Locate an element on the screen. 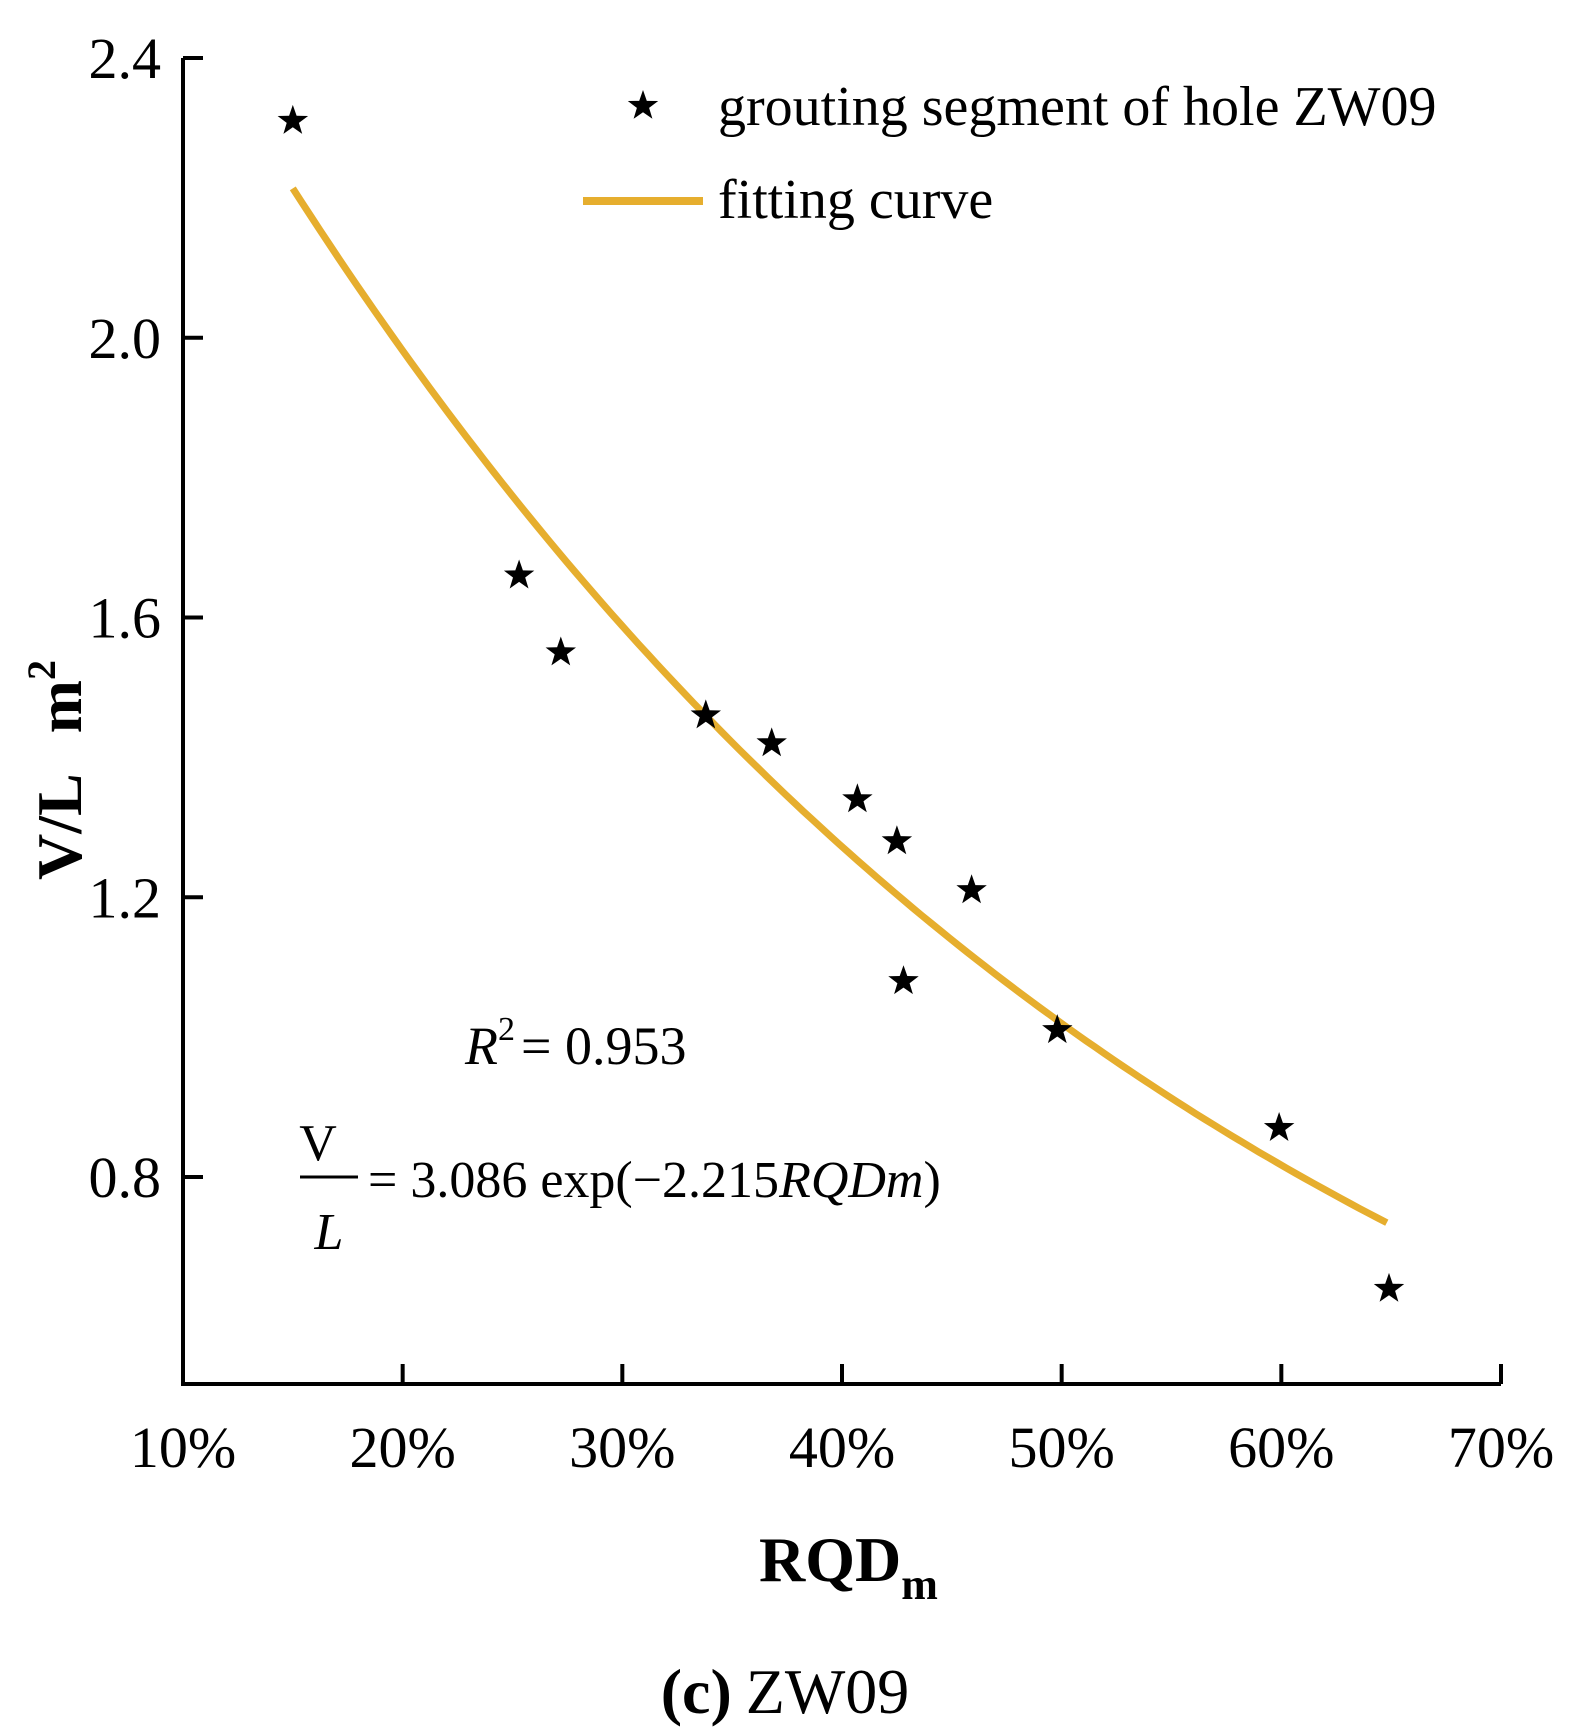 This screenshot has width=1574, height=1735. equation-rhs: = 3.086 exp(−2.215RQDm) is located at coordinates (654, 1180).